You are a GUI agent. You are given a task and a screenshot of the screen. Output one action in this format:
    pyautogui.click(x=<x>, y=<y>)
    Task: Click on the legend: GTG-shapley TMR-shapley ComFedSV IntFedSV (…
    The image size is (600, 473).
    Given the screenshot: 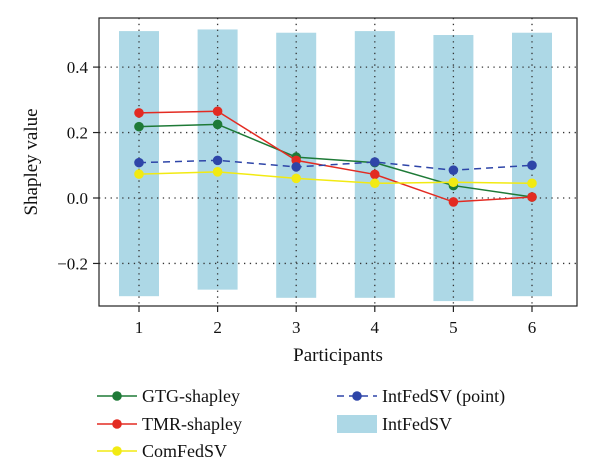 What is the action you would take?
    pyautogui.click(x=301, y=423)
    